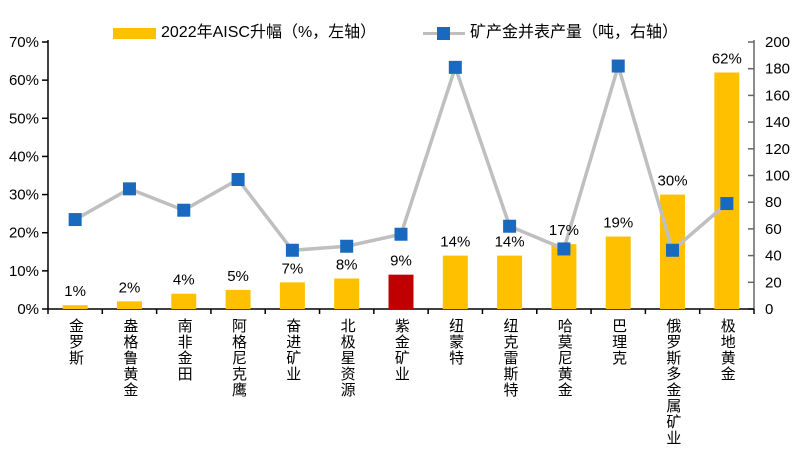 The height and width of the screenshot is (452, 800). I want to click on right-axis-tick-label: 200, so click(777, 42).